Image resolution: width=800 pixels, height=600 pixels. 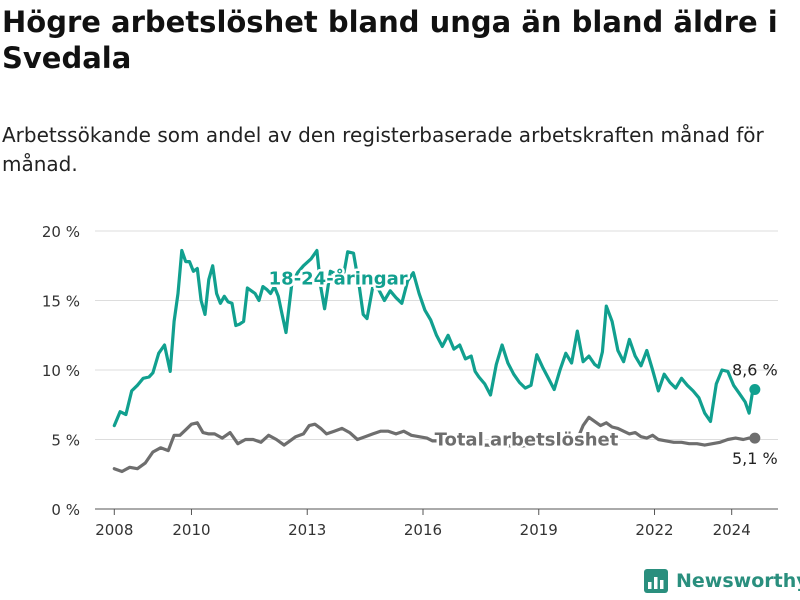 What do you see at coordinates (191, 530) in the screenshot?
I see `x-tick-label: 2010` at bounding box center [191, 530].